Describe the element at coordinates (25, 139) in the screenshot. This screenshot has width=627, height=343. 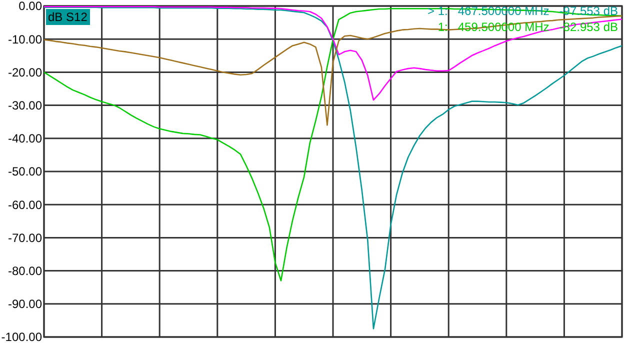
I see `y-tick-label: -40.00` at that location.